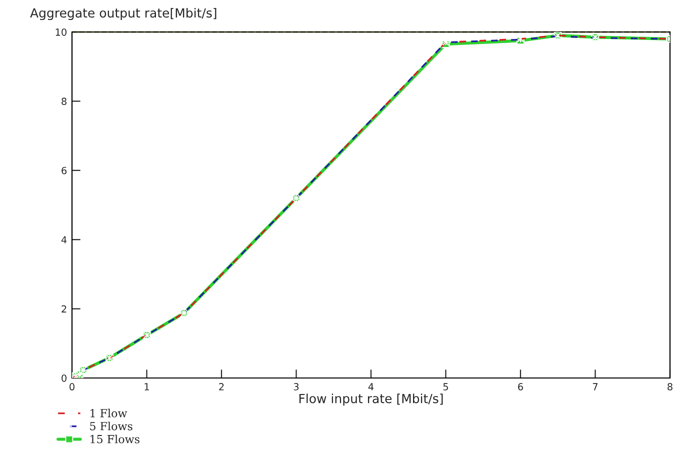 This screenshot has width=680, height=452. Describe the element at coordinates (371, 400) in the screenshot. I see `x-axis-title: Flow input rate [Mbit/s]` at that location.